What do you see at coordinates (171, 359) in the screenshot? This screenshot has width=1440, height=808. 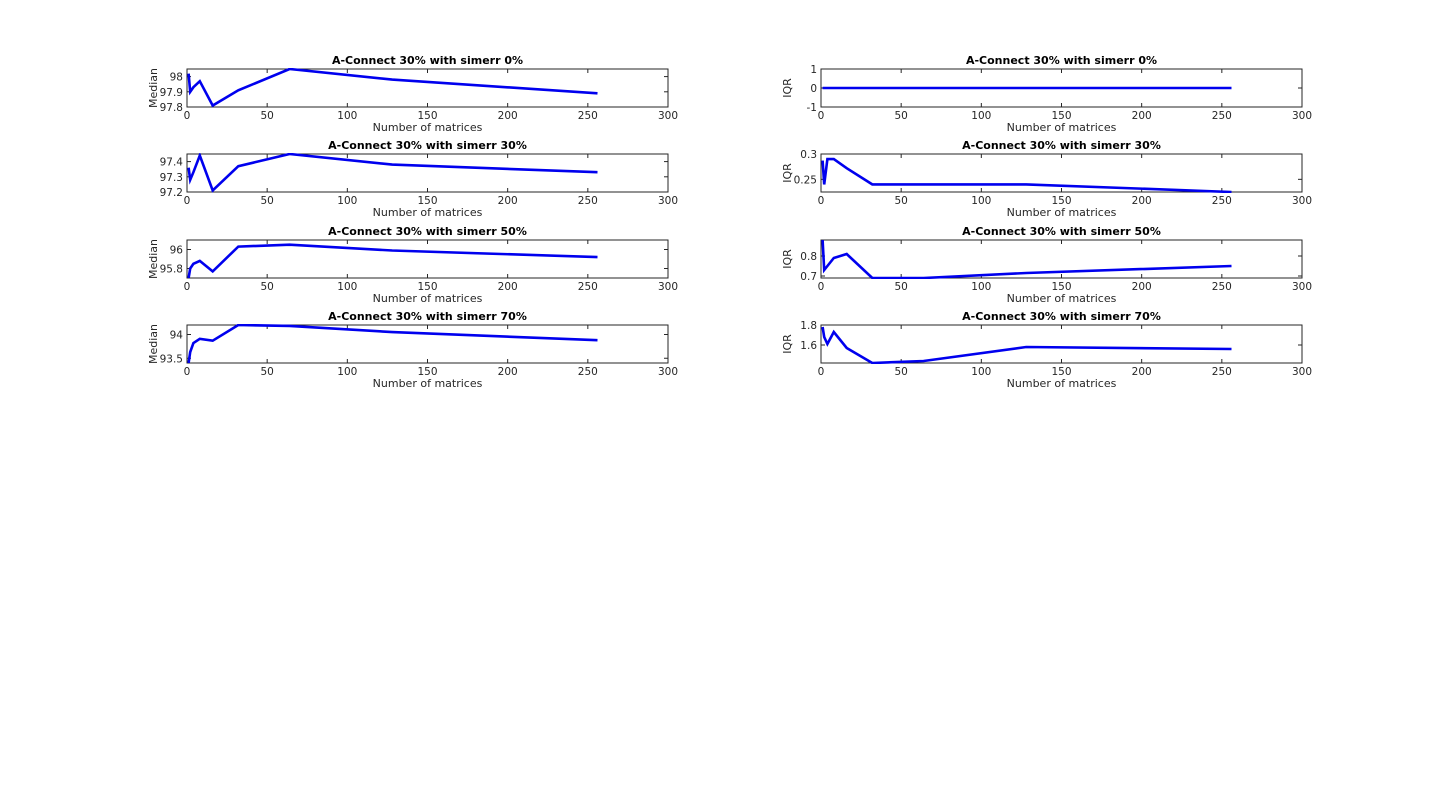 I see `y-tick-label: 93.5` at bounding box center [171, 359].